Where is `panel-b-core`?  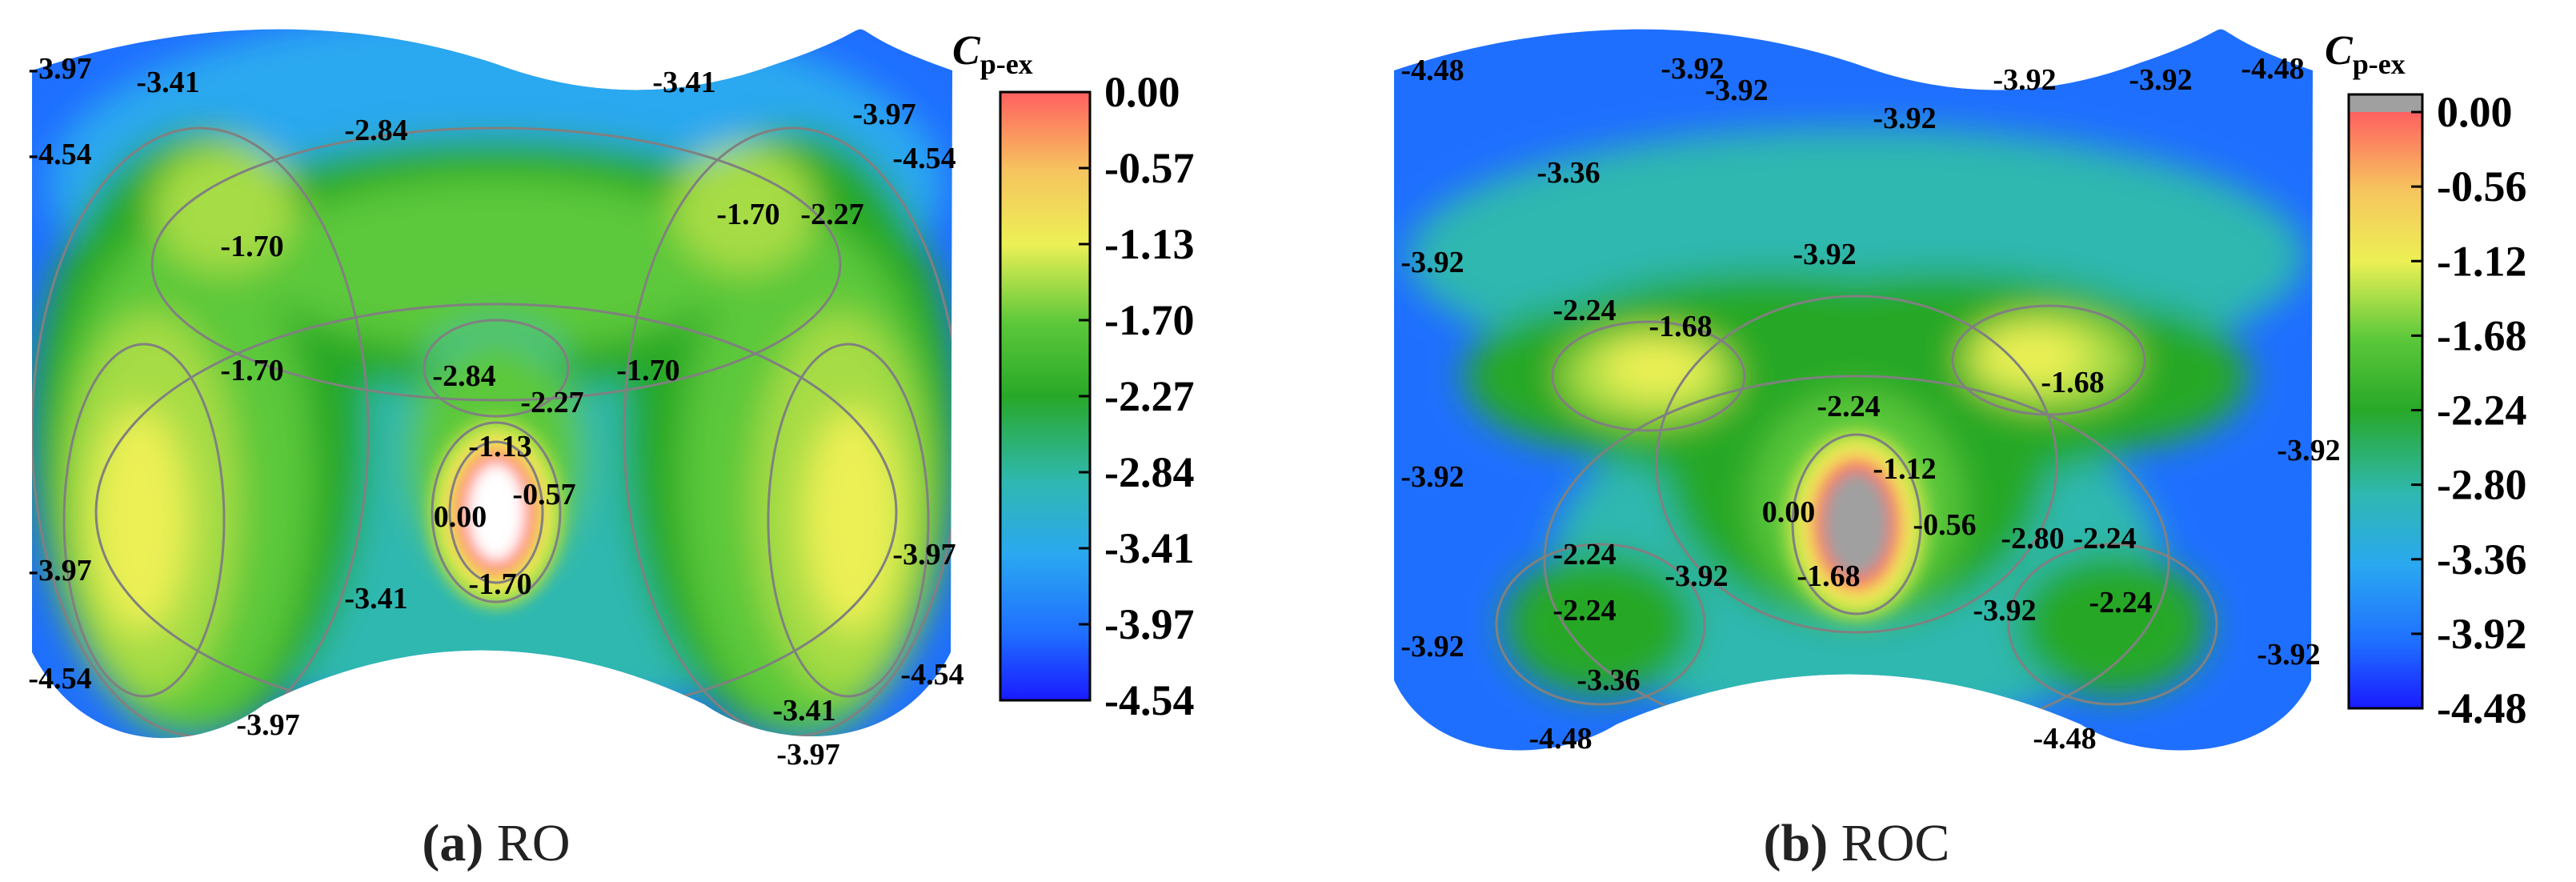
panel-b-core is located at coordinates (1856, 524).